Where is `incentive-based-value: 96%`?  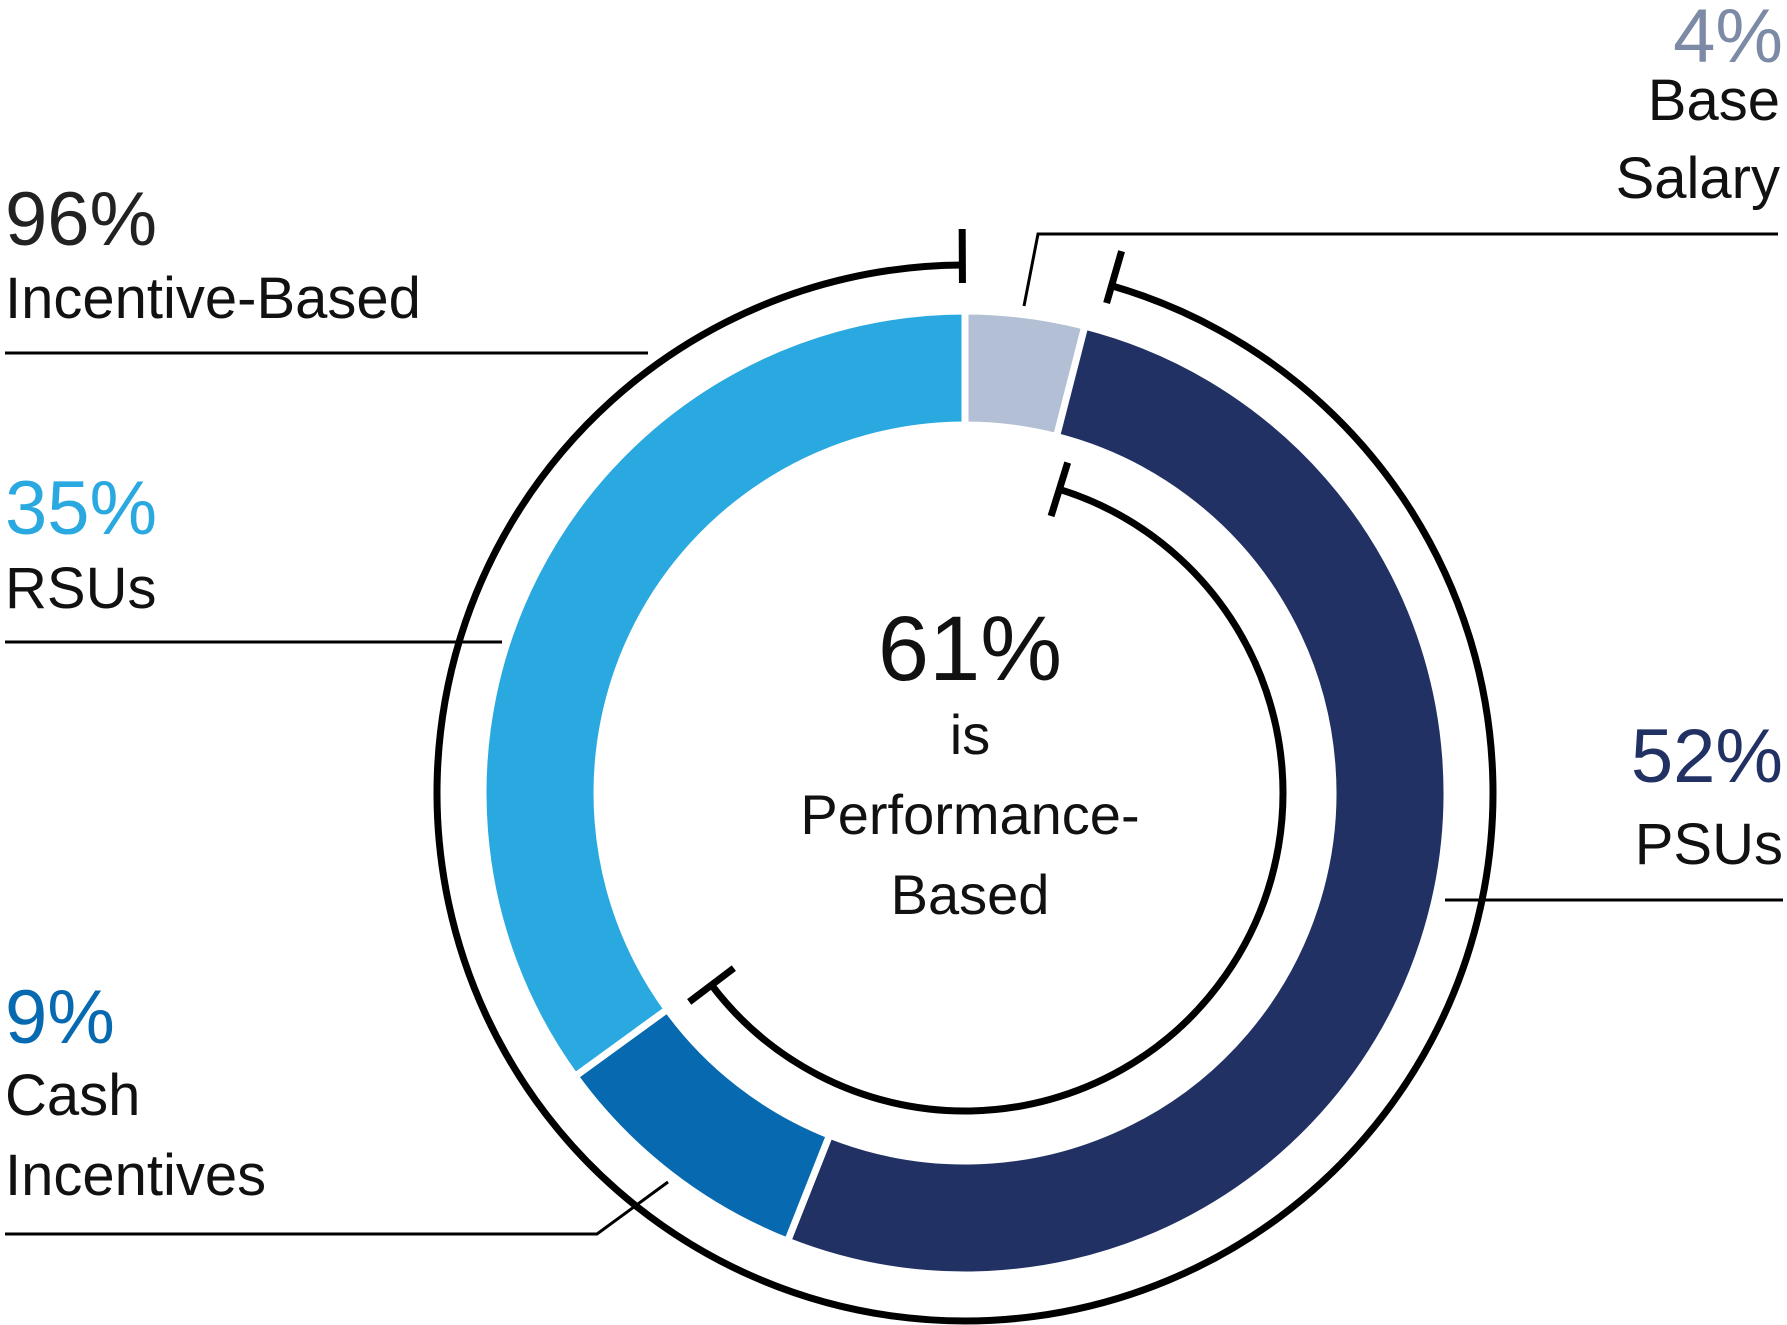 incentive-based-value: 96% is located at coordinates (81, 219).